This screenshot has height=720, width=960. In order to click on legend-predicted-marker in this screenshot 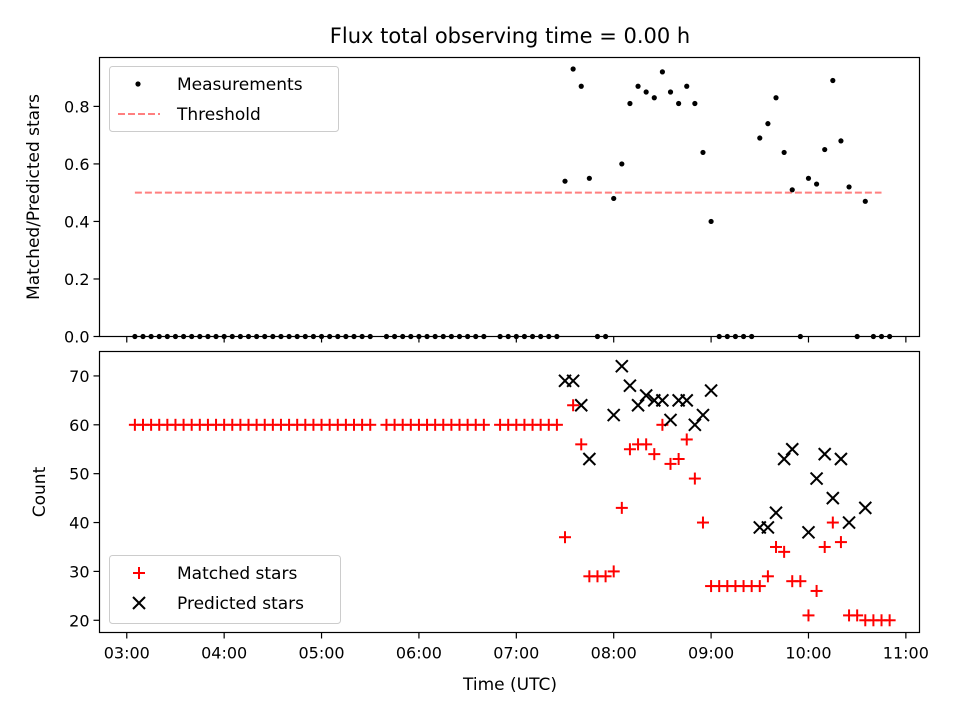, I will do `click(139, 603)`.